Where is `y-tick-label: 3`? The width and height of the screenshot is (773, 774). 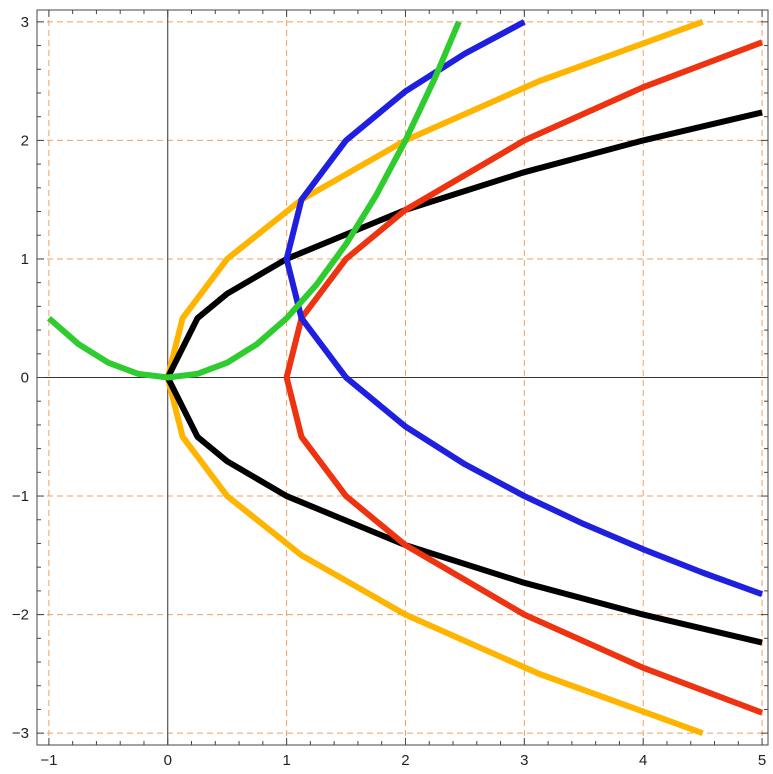 y-tick-label: 3 is located at coordinates (25, 22).